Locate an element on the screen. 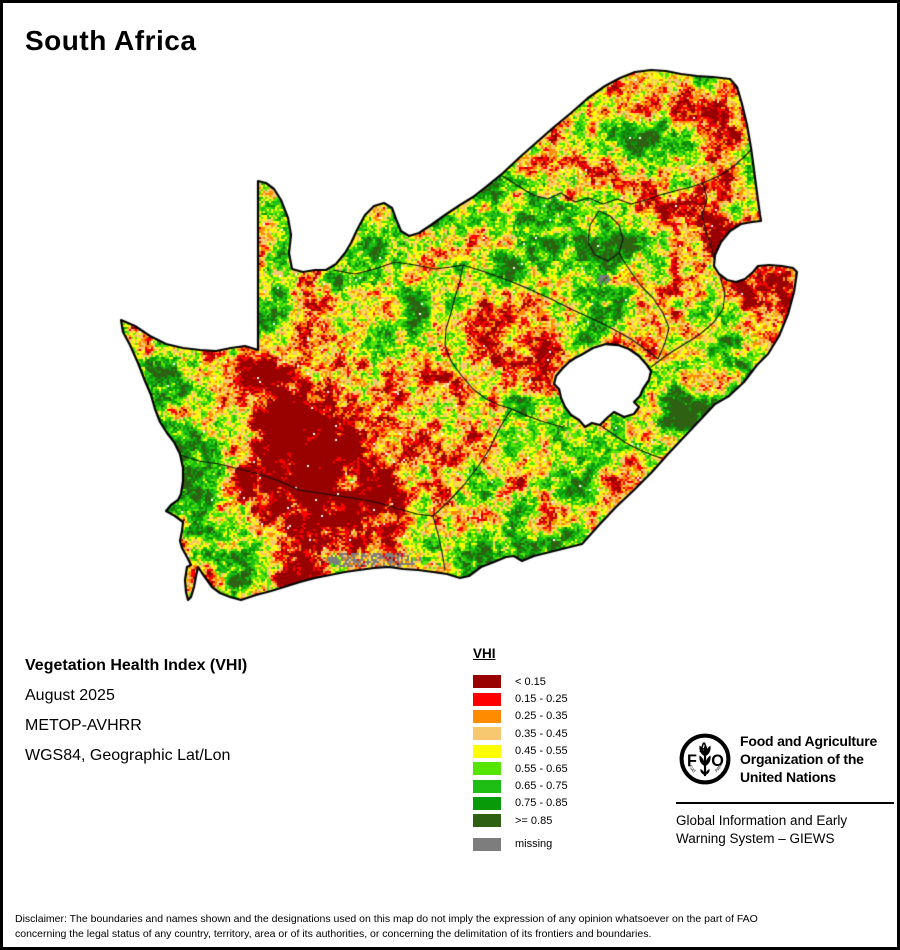 The width and height of the screenshot is (900, 950). legend-item-missing: missing is located at coordinates (520, 844).